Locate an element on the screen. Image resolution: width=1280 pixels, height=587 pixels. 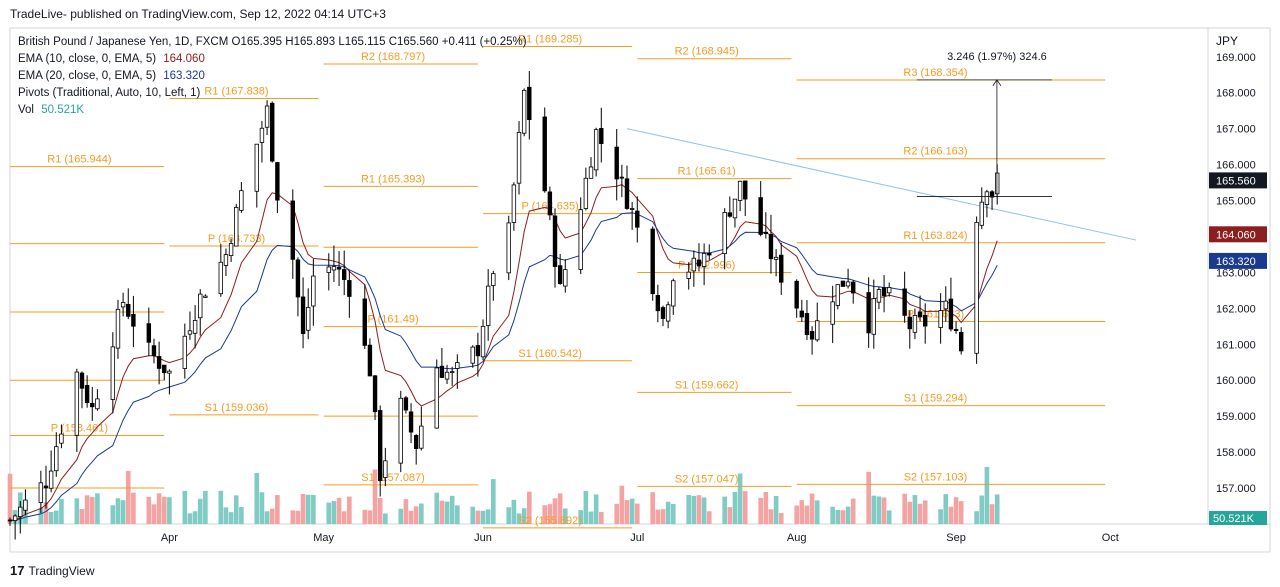
x-tick-label: Sep is located at coordinates (956, 538).